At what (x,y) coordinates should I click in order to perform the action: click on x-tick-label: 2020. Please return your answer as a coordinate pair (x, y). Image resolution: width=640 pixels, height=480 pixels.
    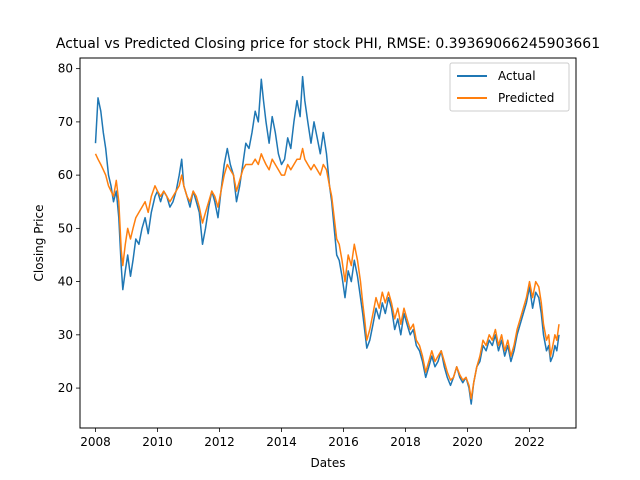
    Looking at the image, I should click on (467, 442).